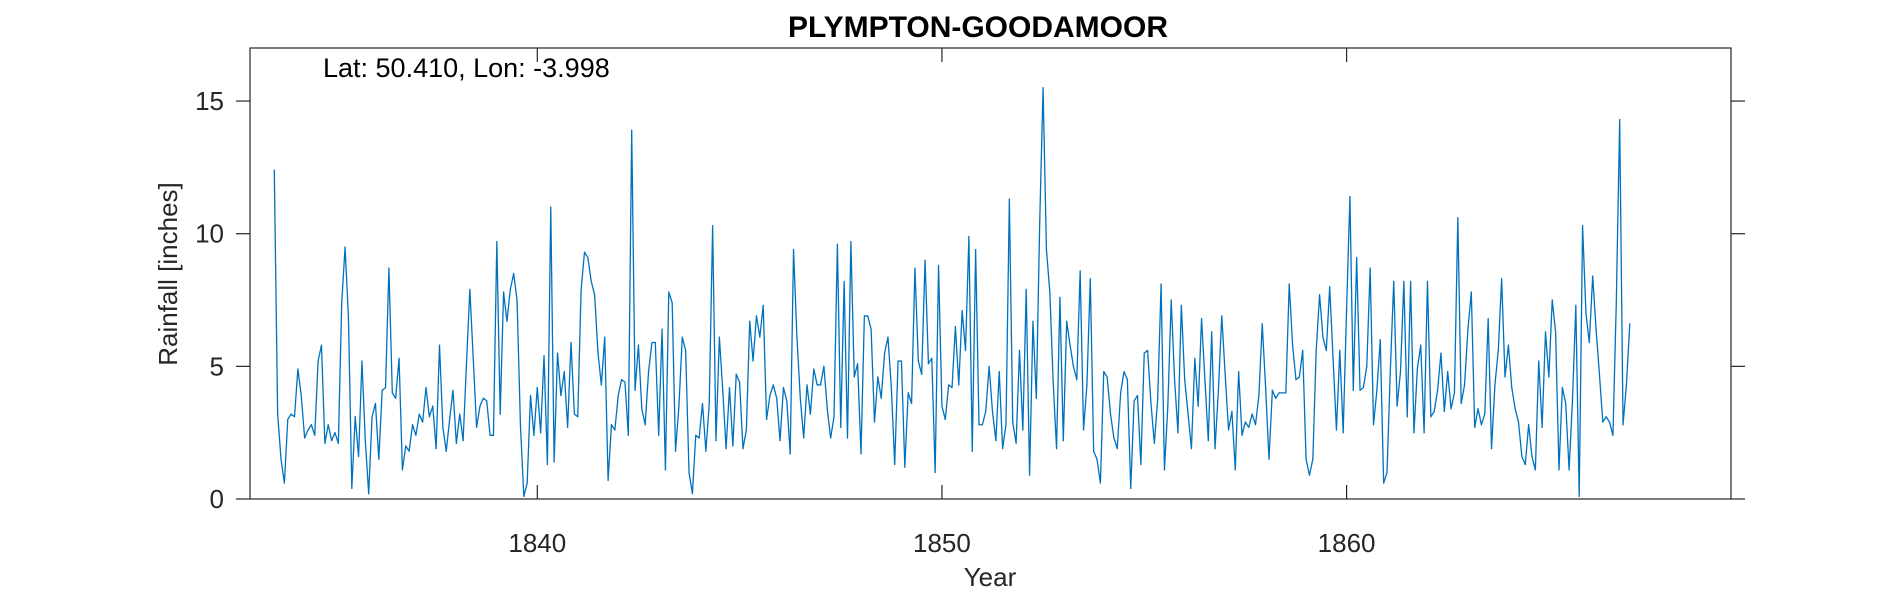  What do you see at coordinates (466, 68) in the screenshot?
I see `location-annotation: Lat: 50.410, Lon: -3.998` at bounding box center [466, 68].